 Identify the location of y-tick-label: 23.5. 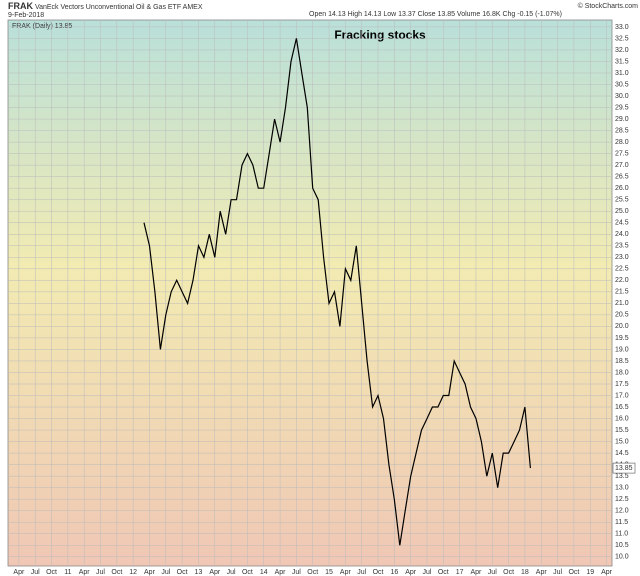
(622, 246).